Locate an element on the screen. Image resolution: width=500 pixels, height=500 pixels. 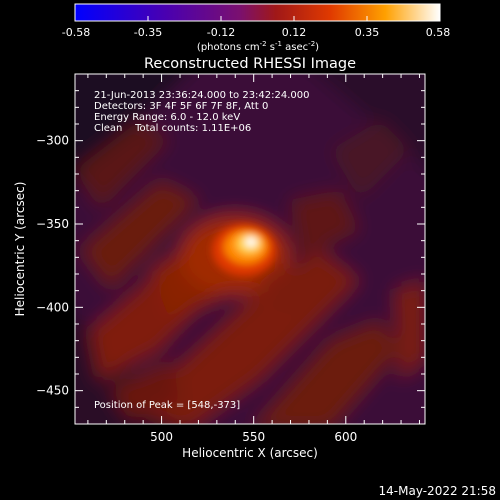
colorbar is located at coordinates (257, 12).